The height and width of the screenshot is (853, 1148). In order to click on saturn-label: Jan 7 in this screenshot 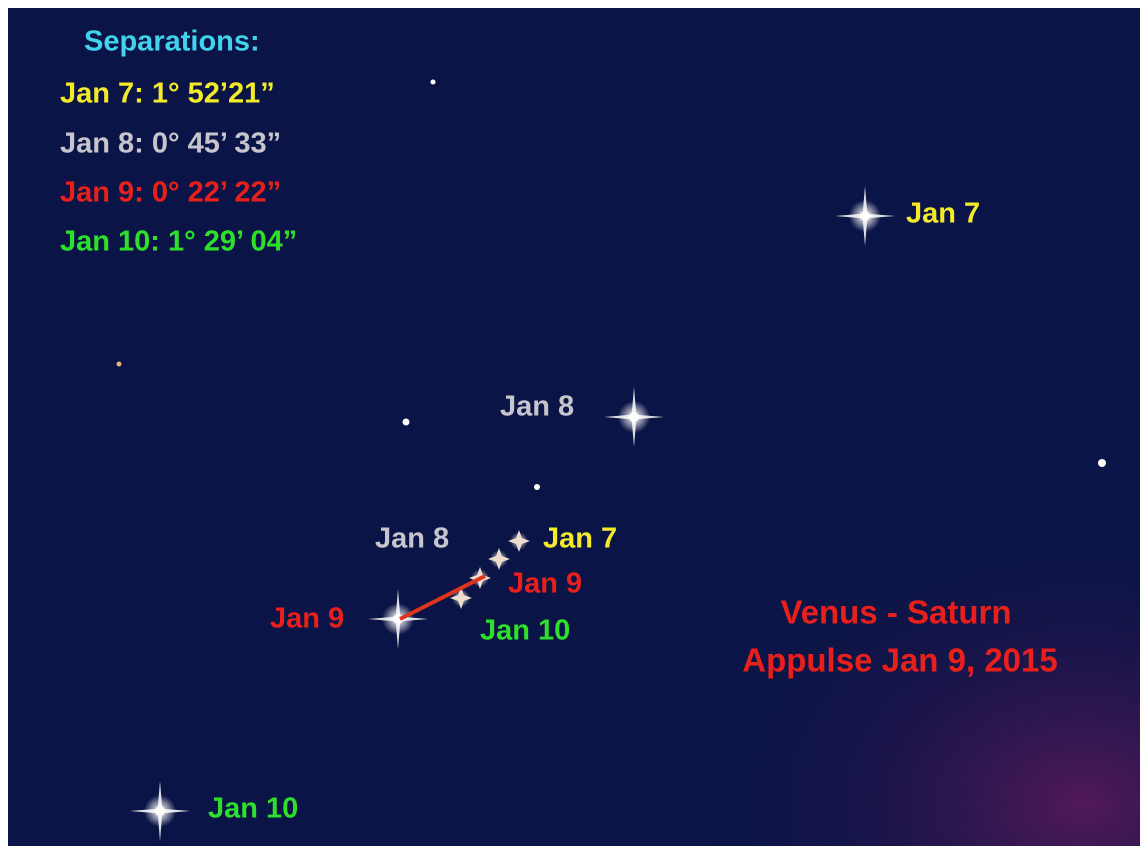, I will do `click(580, 539)`.